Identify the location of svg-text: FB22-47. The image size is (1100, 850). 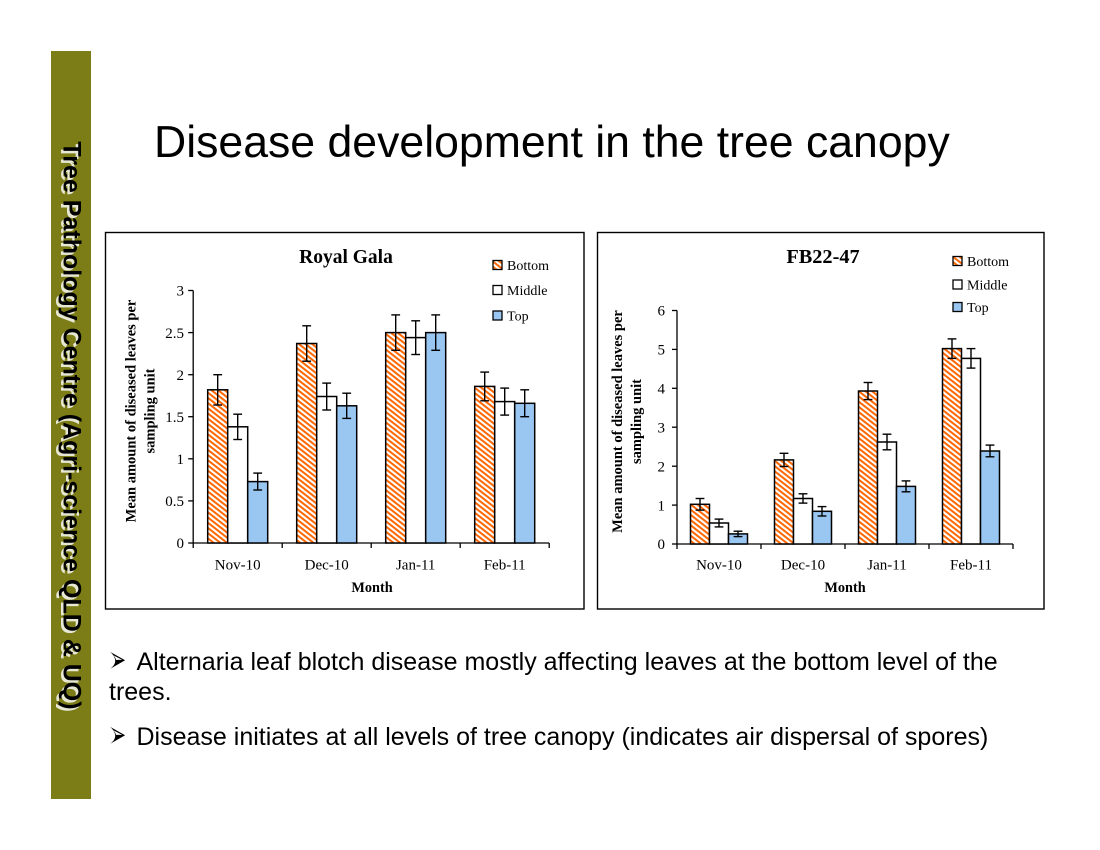
(822, 257).